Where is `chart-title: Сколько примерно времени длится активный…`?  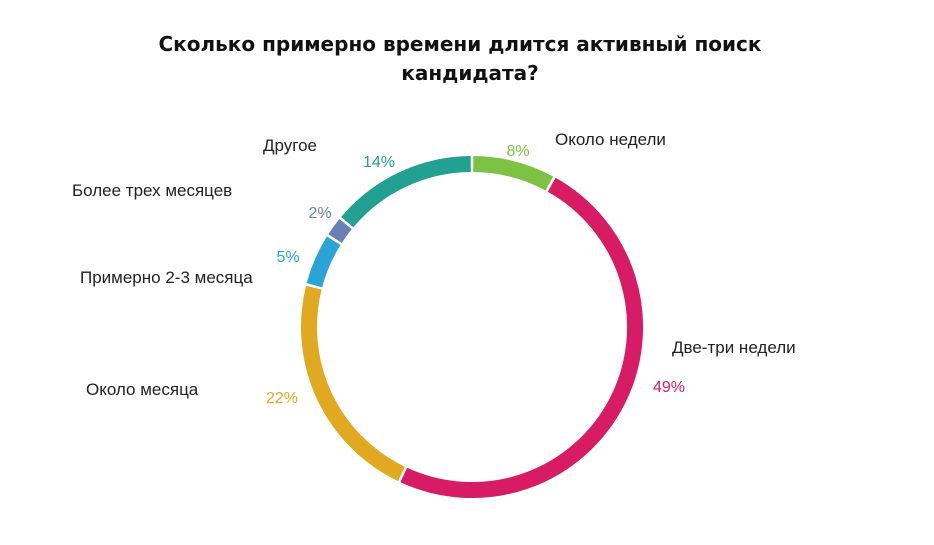
chart-title: Сколько примерно времени длится активный… is located at coordinates (467, 59).